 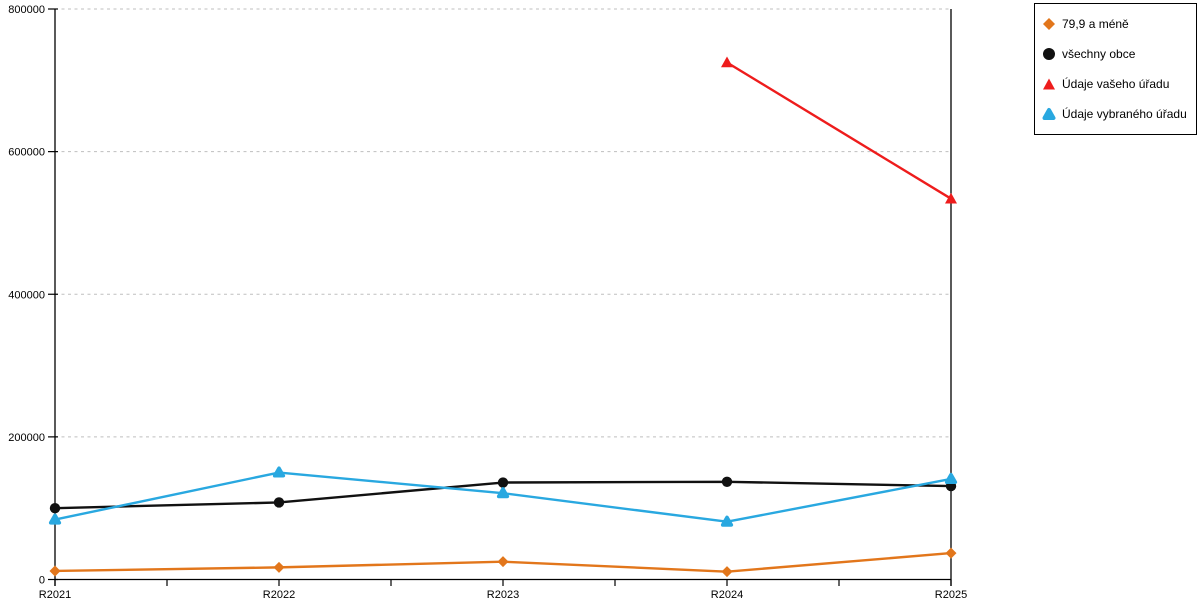 I want to click on y-tick-label: 800000, so click(x=26, y=10).